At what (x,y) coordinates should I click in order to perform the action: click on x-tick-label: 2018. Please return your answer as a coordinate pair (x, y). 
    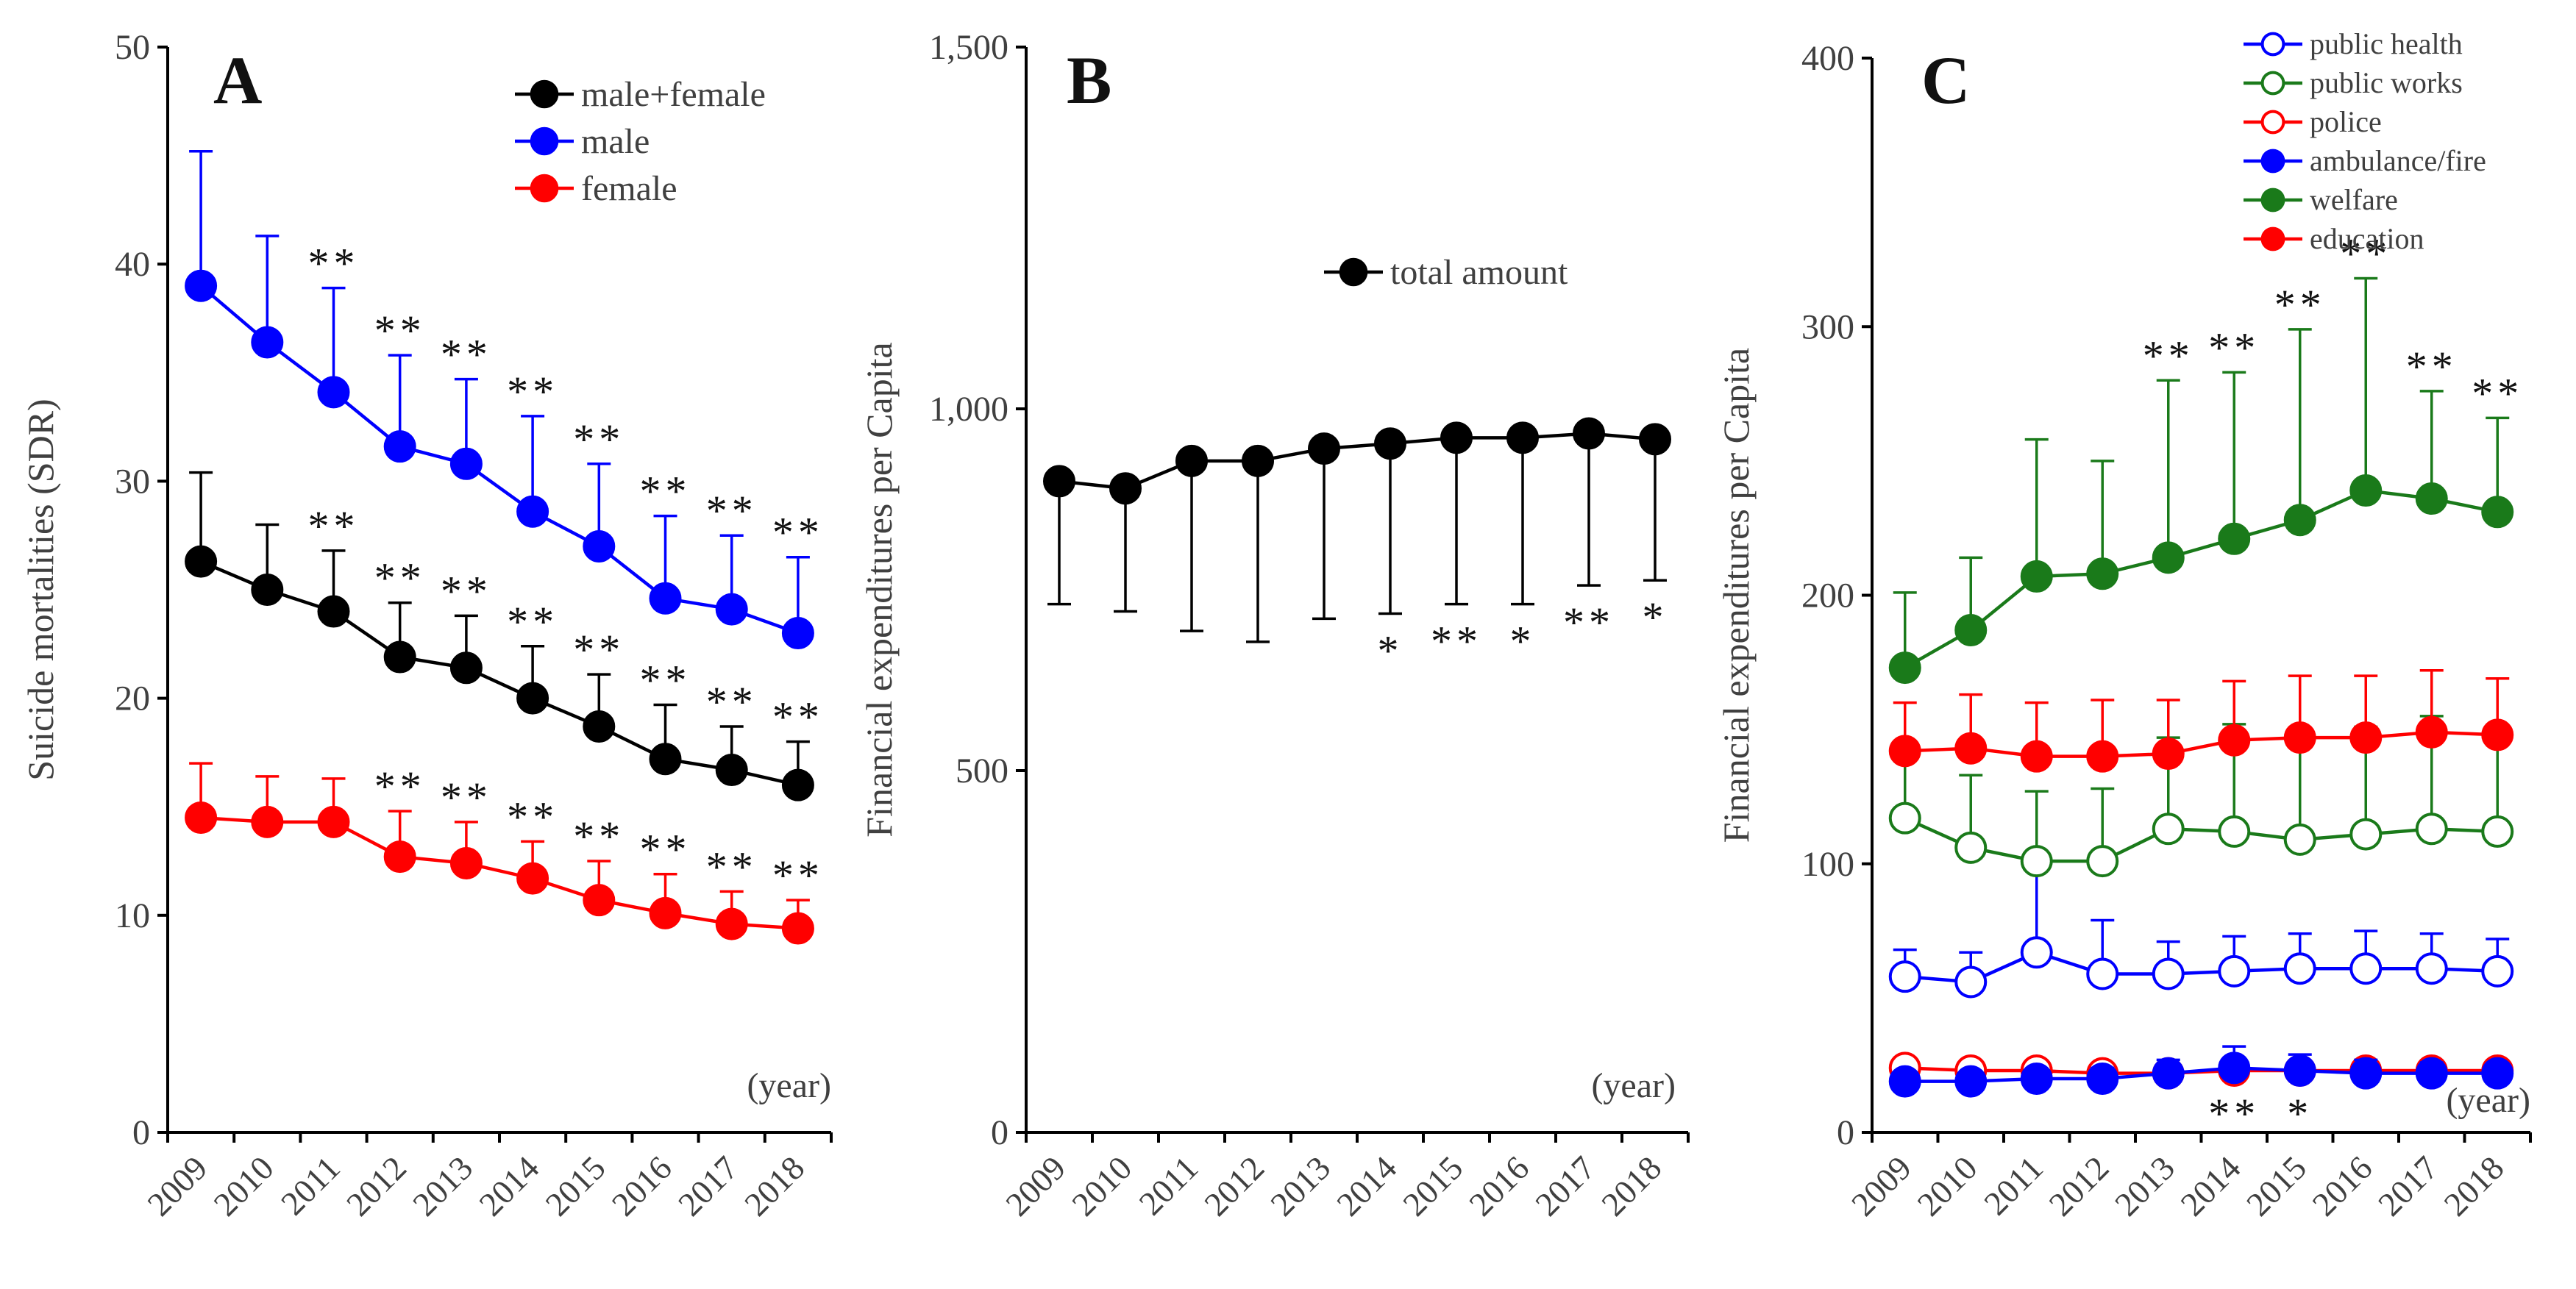
    Looking at the image, I should click on (774, 1186).